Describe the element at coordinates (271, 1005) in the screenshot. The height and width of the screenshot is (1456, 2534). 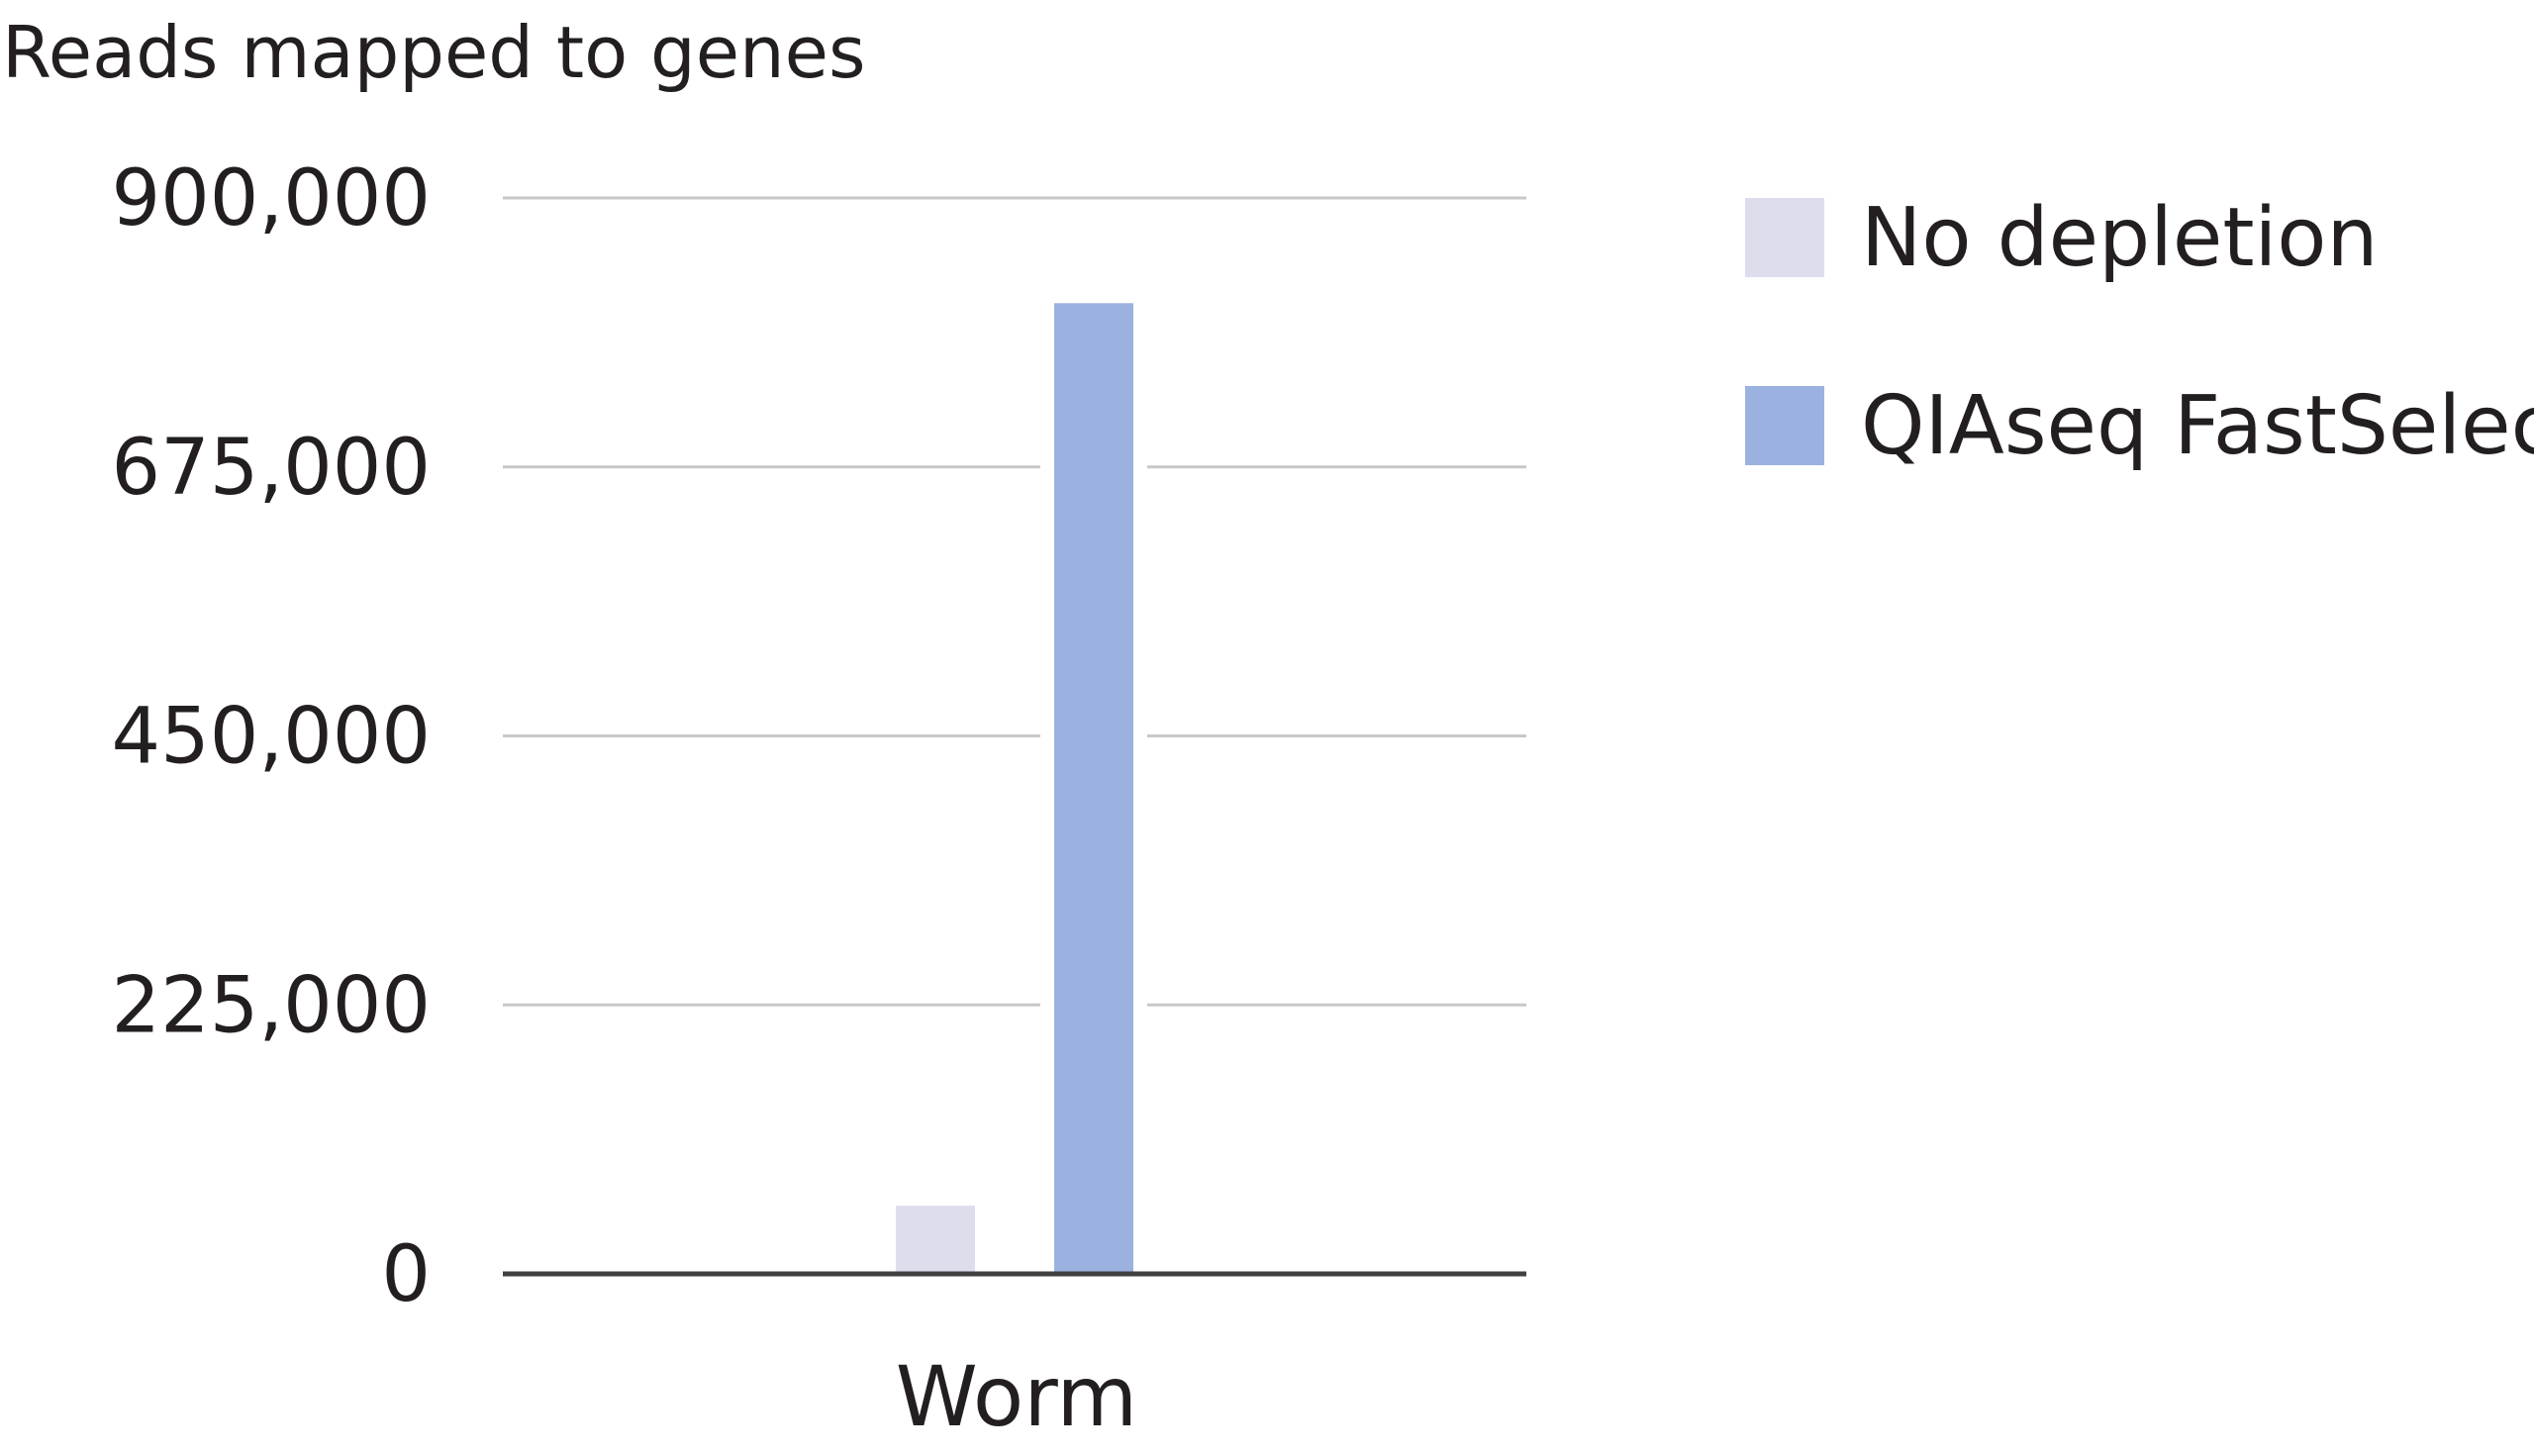
I see `y-tick-label: 225,000` at that location.